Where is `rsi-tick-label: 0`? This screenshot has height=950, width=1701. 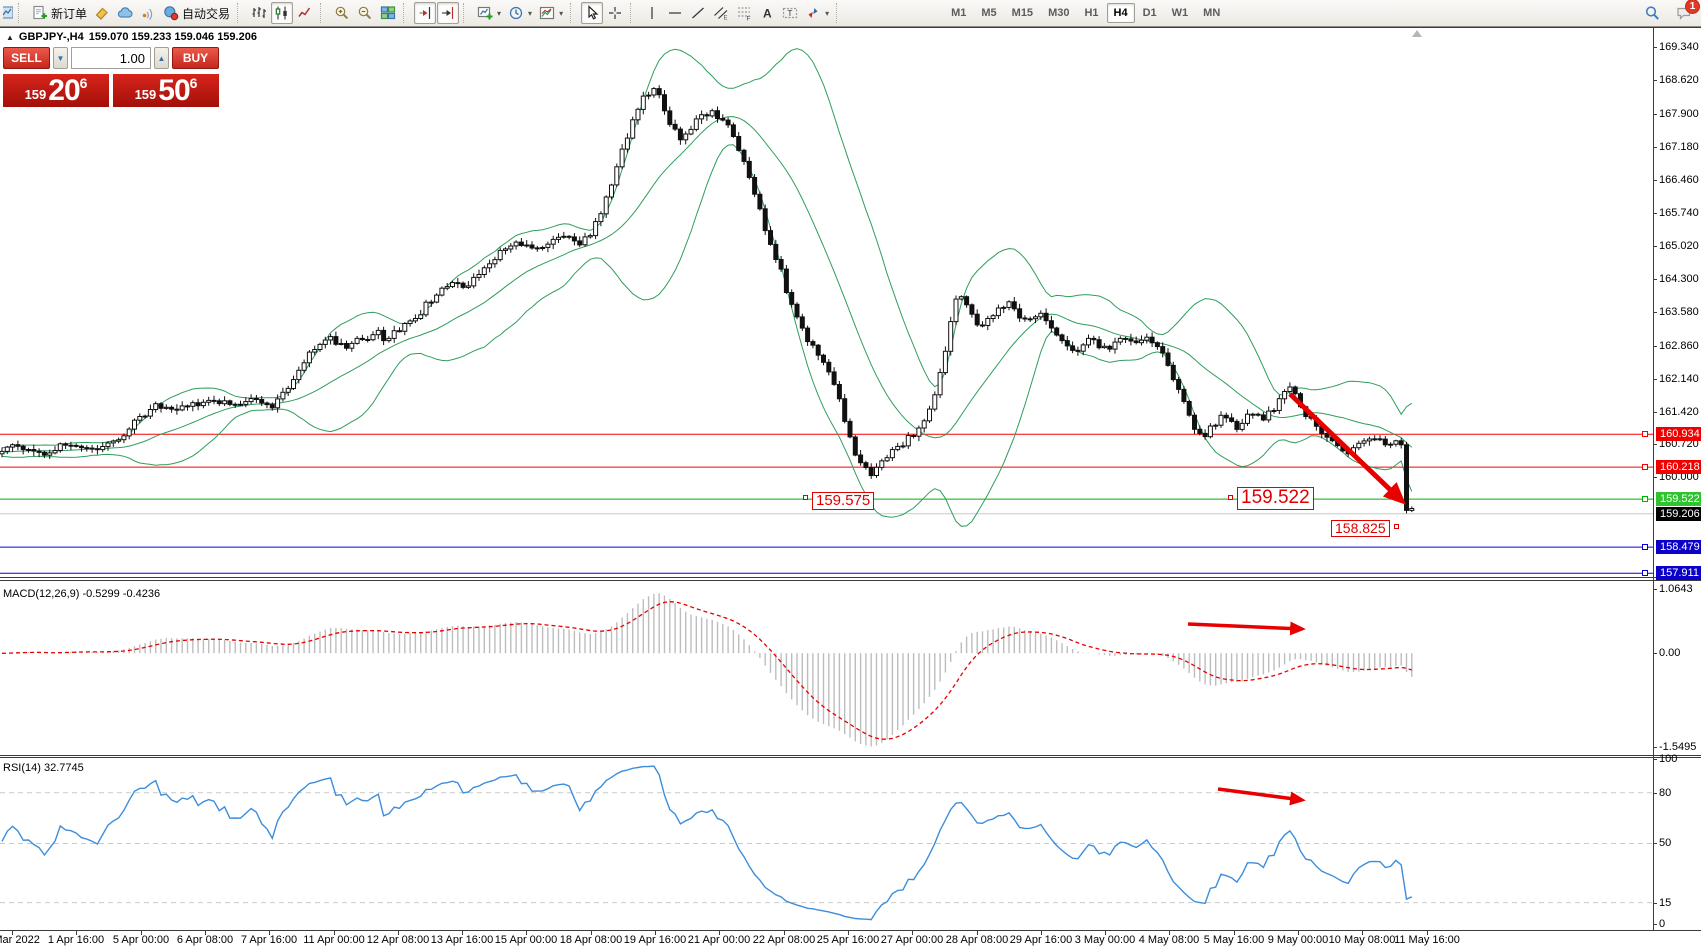
rsi-tick-label: 0 is located at coordinates (1662, 924).